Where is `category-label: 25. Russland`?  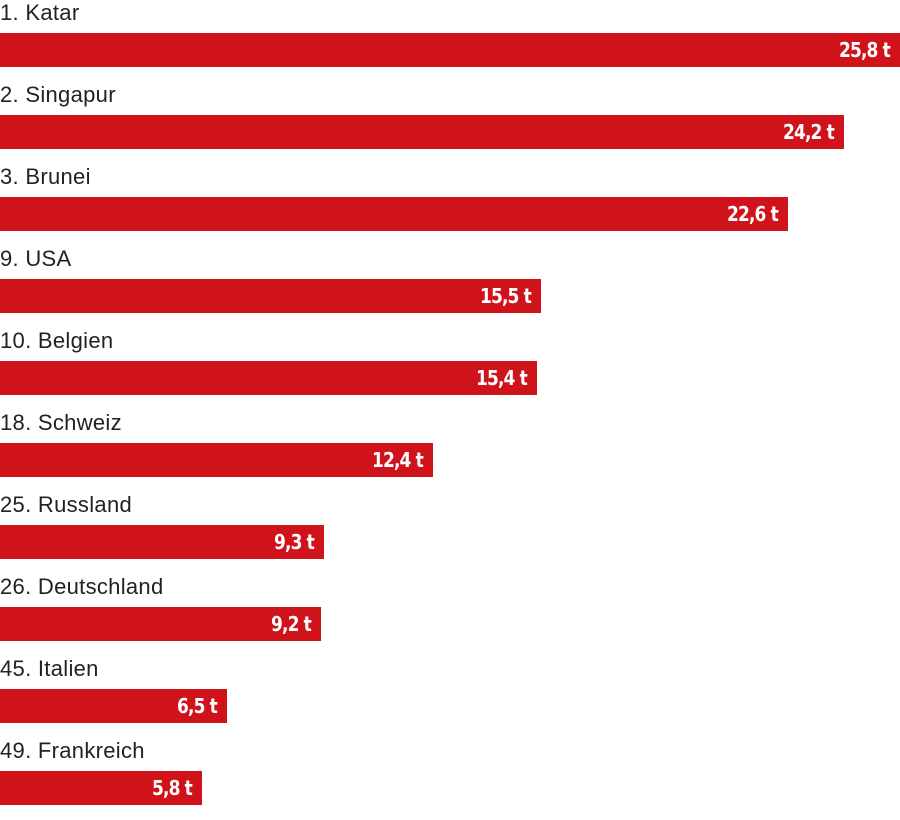 category-label: 25. Russland is located at coordinates (66, 504).